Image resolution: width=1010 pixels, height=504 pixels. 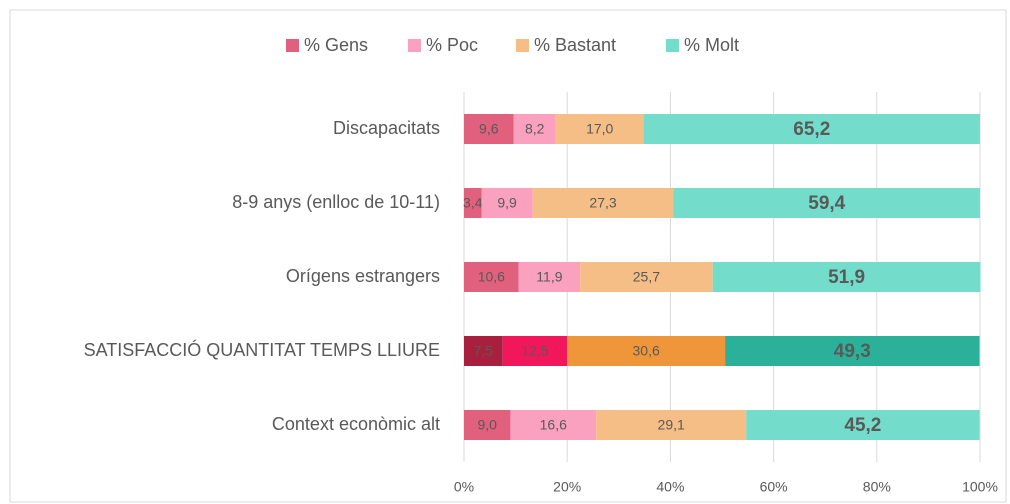 What do you see at coordinates (877, 487) in the screenshot?
I see `x-tick-label: 80%` at bounding box center [877, 487].